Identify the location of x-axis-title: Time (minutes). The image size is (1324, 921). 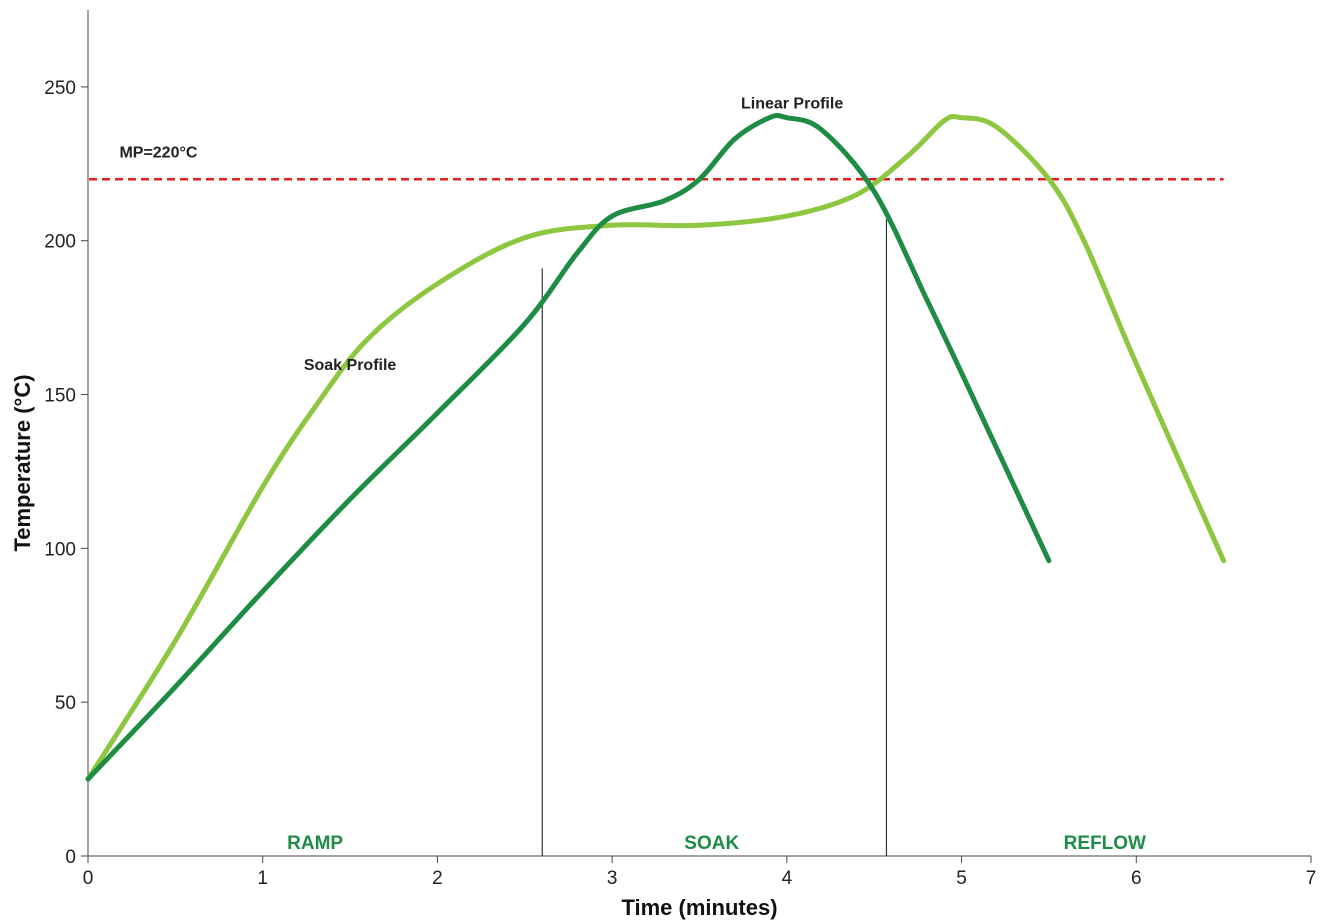
(699, 907).